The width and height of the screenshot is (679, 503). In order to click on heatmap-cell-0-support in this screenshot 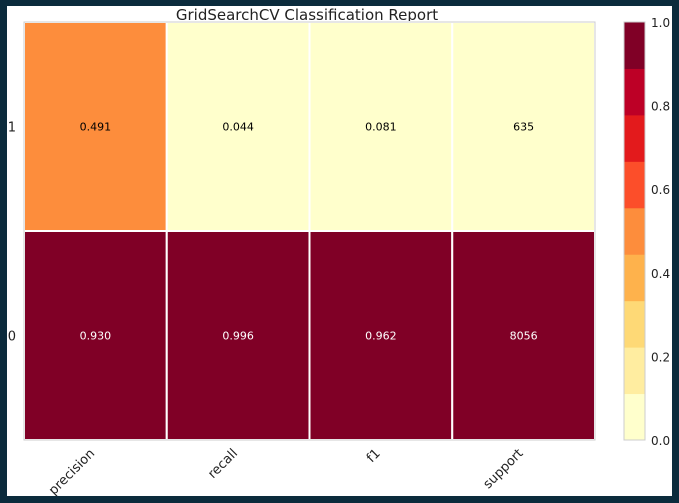, I will do `click(523, 335)`.